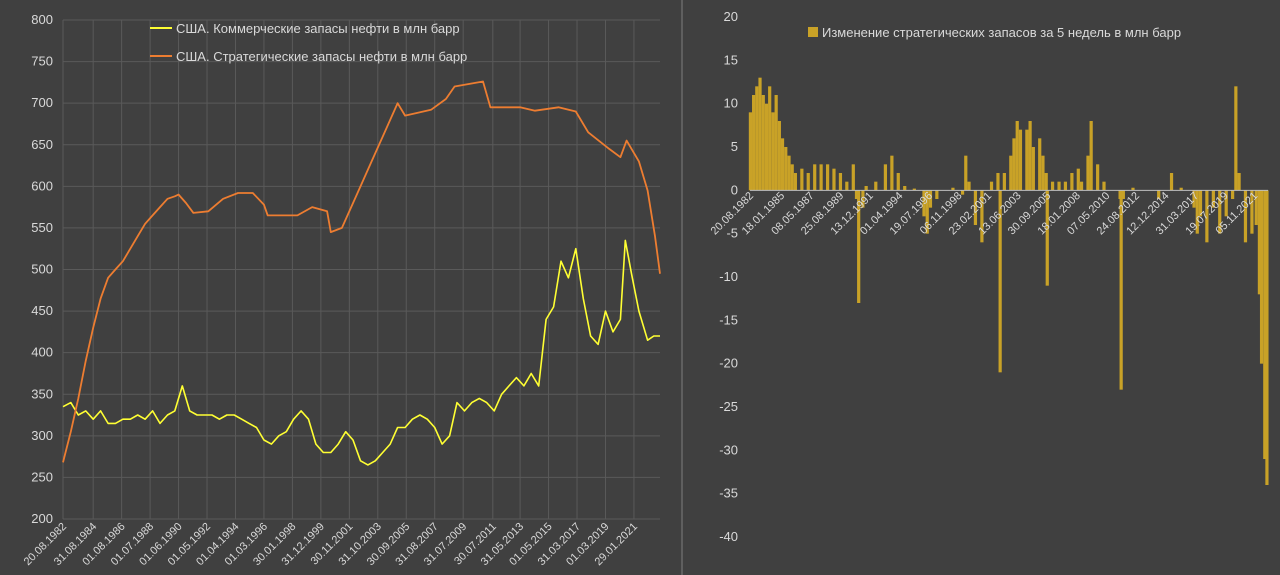  I want to click on left-y-tick-label: 800, so click(42, 19).